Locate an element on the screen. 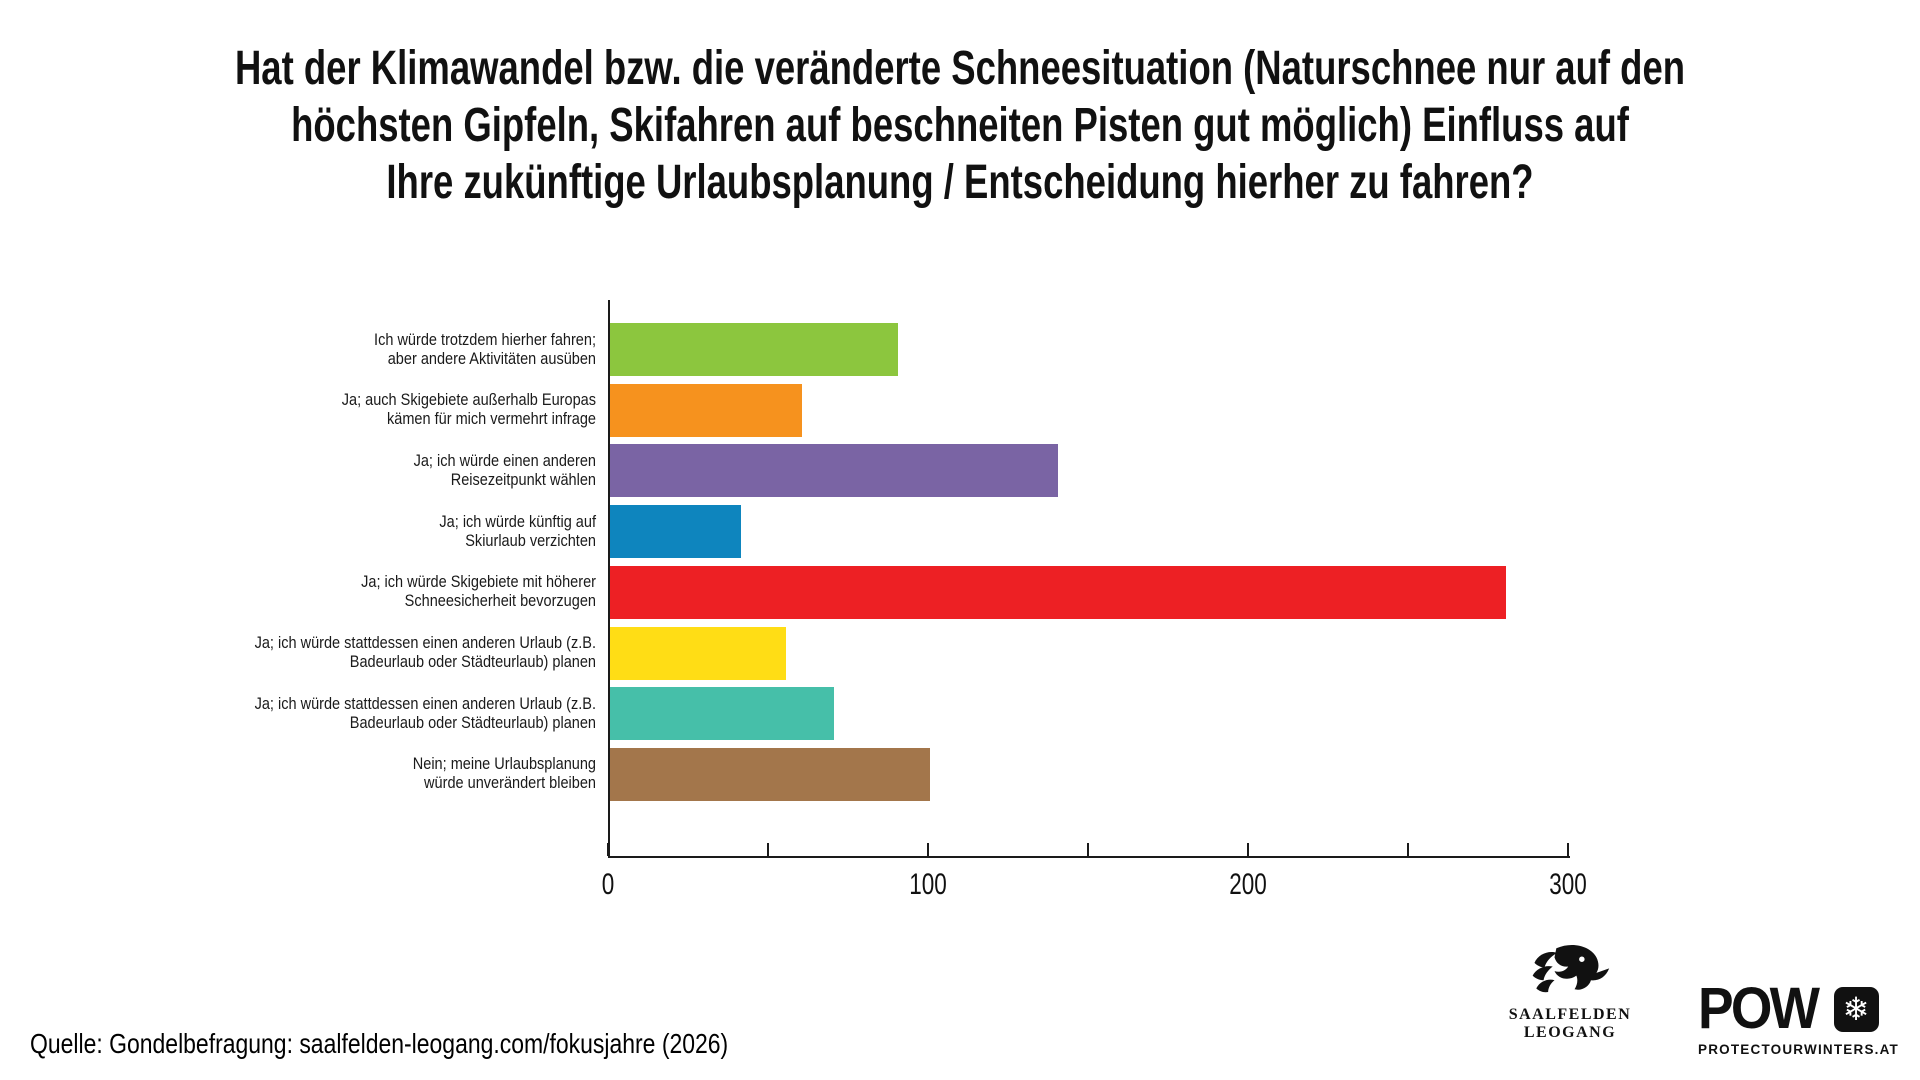  x-axis-tick-label: 0 is located at coordinates (608, 884).